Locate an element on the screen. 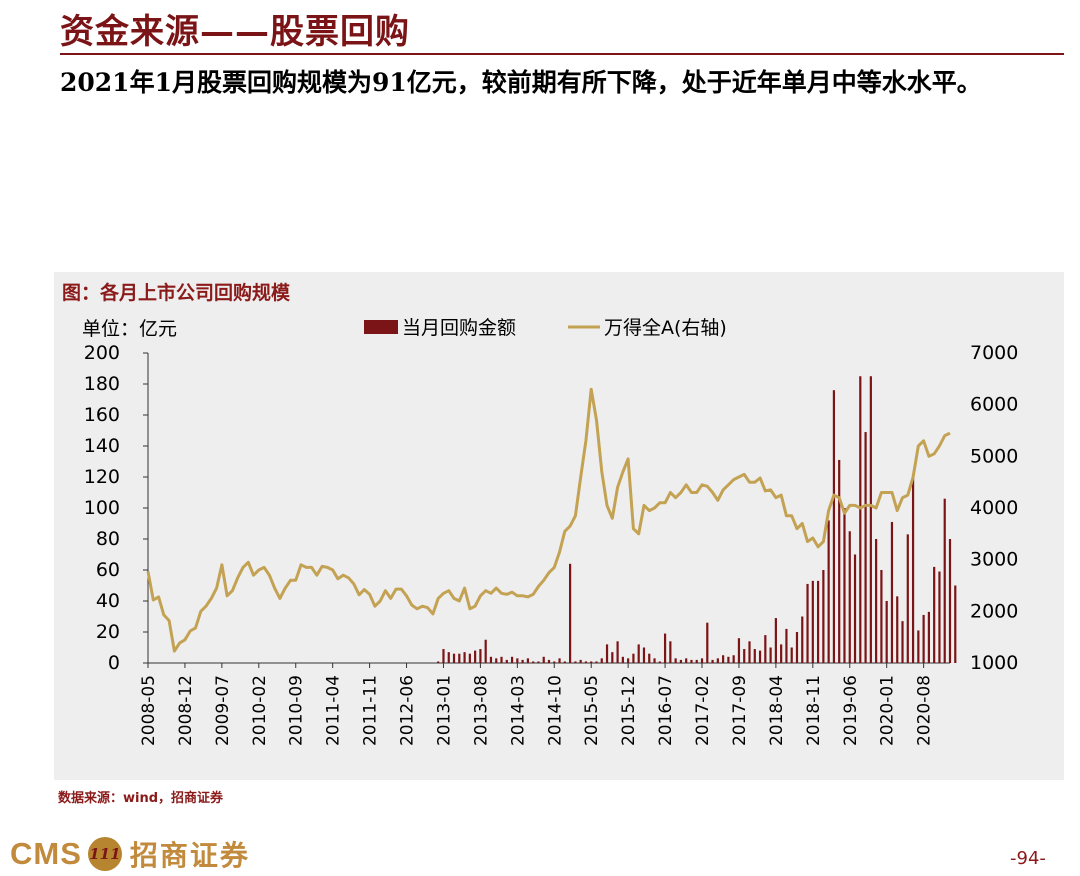 This screenshot has width=1080, height=876. unit-label: 单位：亿元 is located at coordinates (129, 329).